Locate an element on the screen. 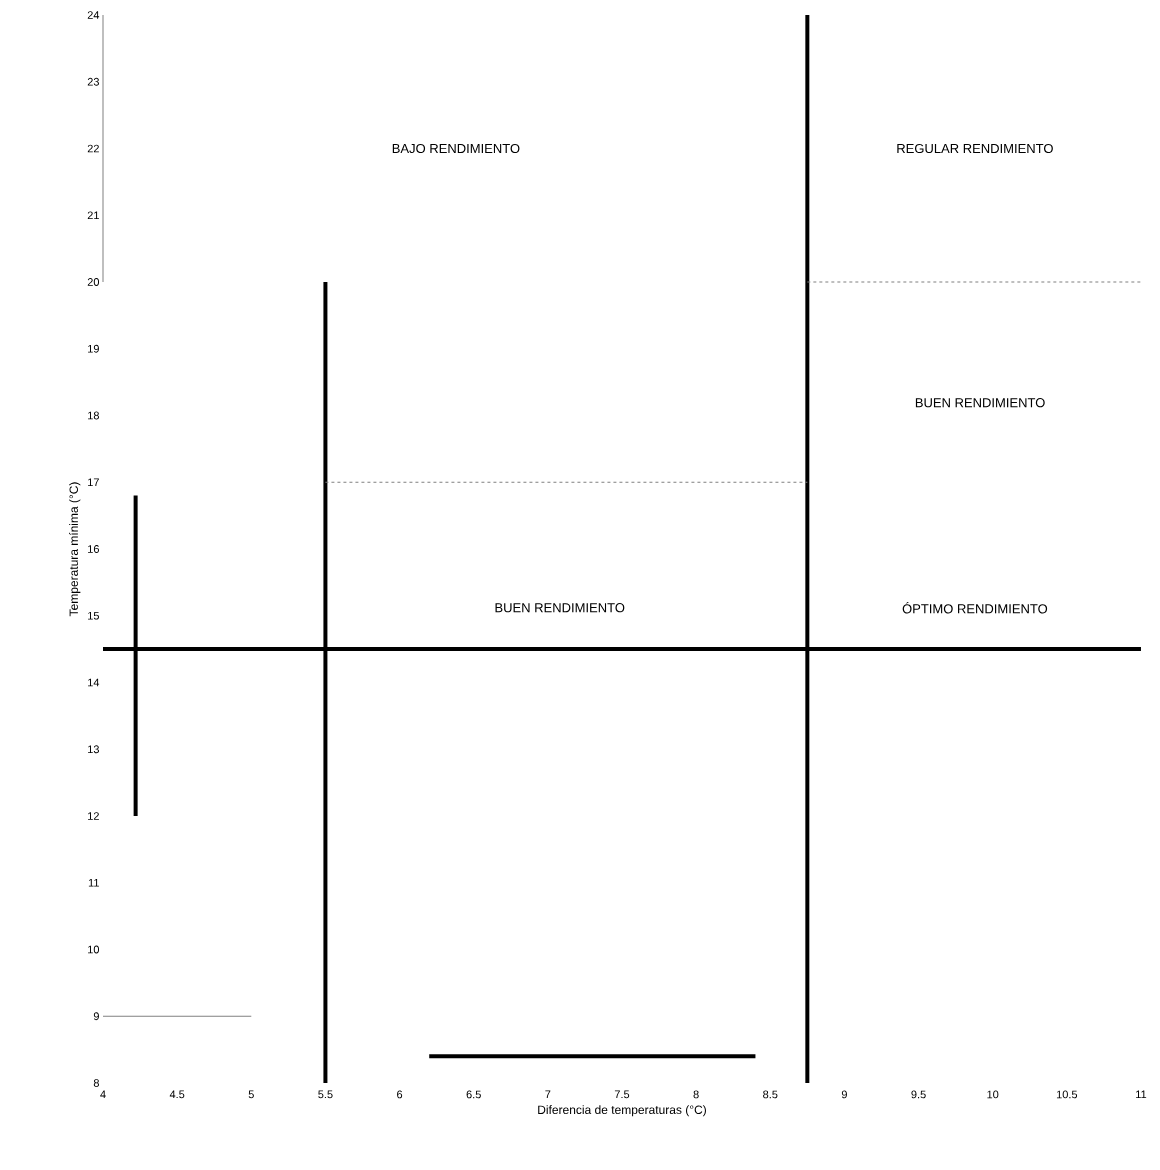 The height and width of the screenshot is (1170, 1160). y-tick-label: 8 is located at coordinates (96, 1083).